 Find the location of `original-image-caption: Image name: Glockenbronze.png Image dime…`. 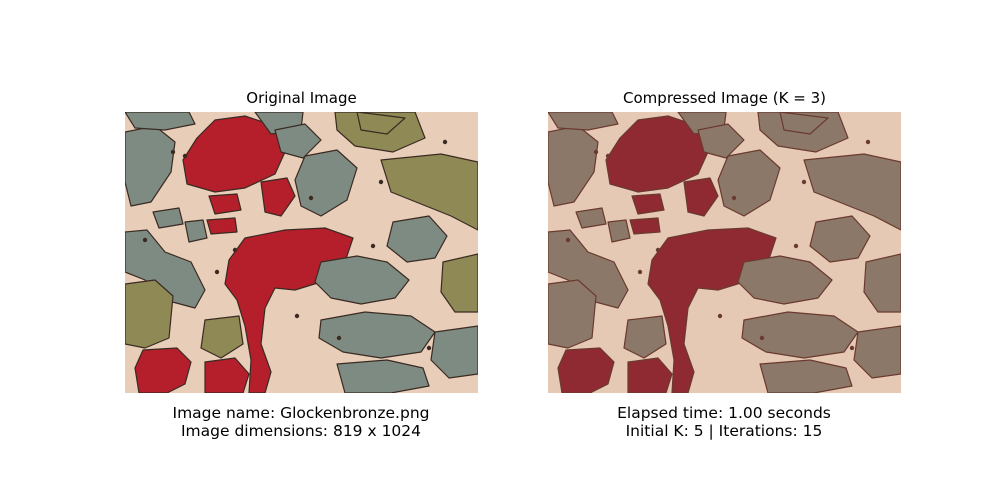

original-image-caption: Image name: Glockenbronze.png Image dime… is located at coordinates (301, 422).